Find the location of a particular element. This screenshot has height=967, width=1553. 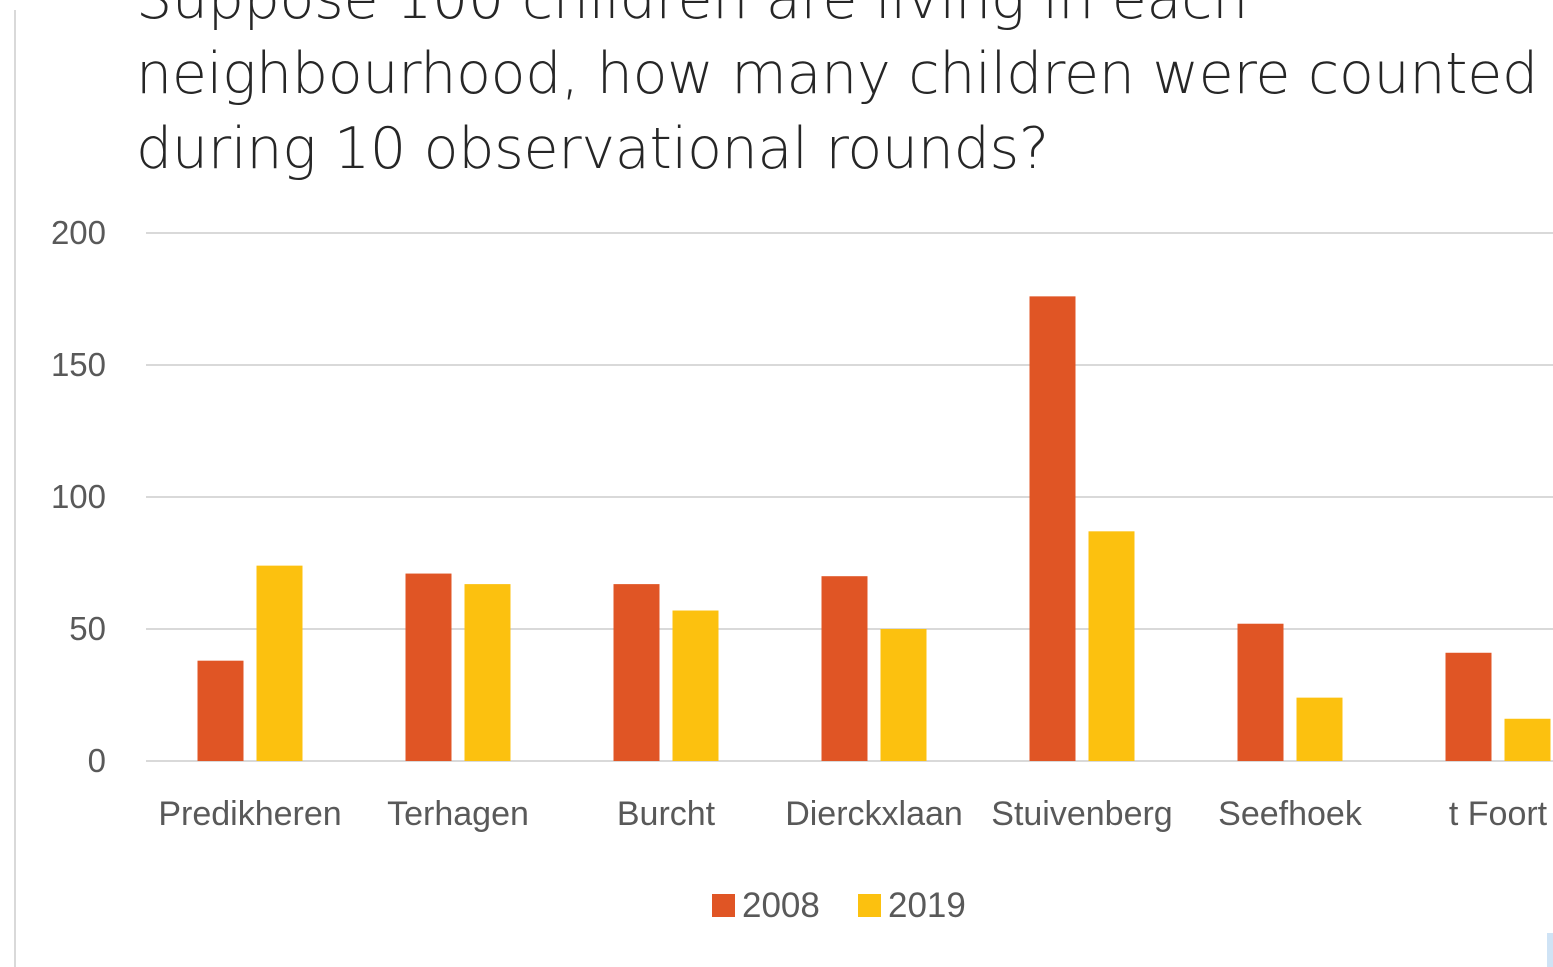

legend-swatch-2008 is located at coordinates (723, 905).